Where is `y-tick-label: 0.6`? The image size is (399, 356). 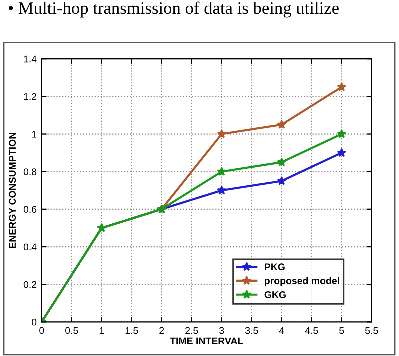 y-tick-label: 0.6 is located at coordinates (30, 210).